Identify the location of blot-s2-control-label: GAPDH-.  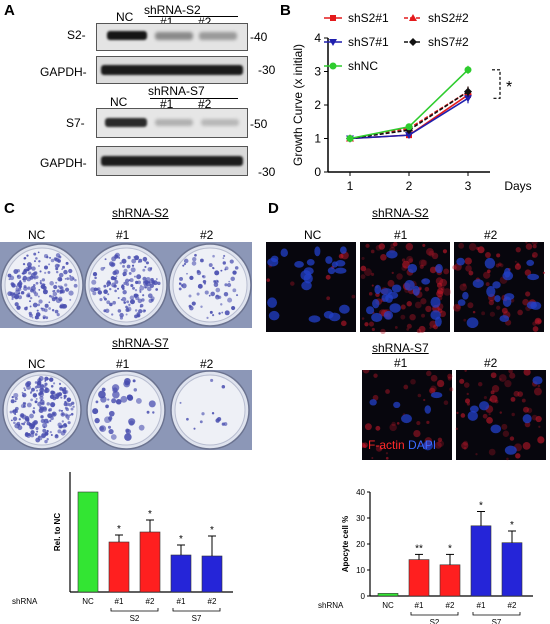
(63, 72).